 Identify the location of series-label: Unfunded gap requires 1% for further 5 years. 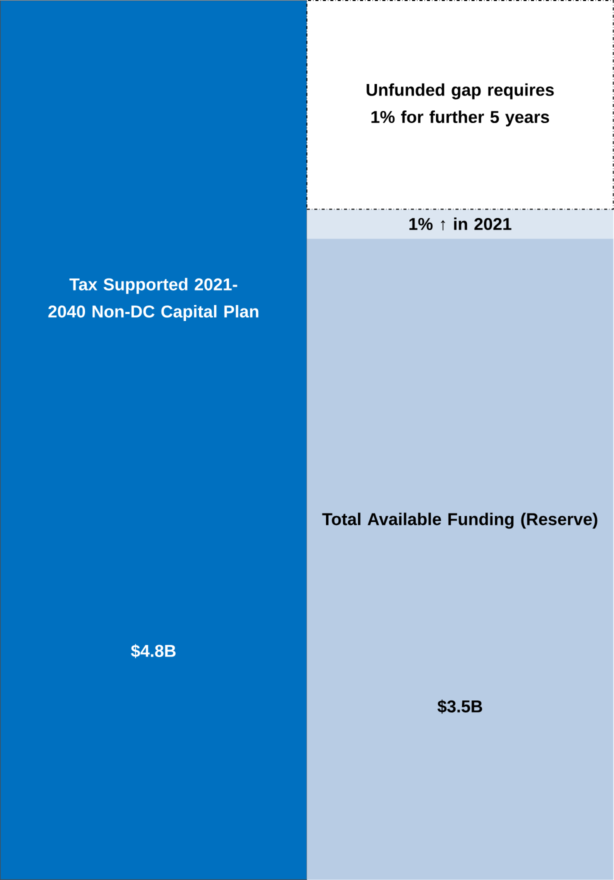
(460, 104).